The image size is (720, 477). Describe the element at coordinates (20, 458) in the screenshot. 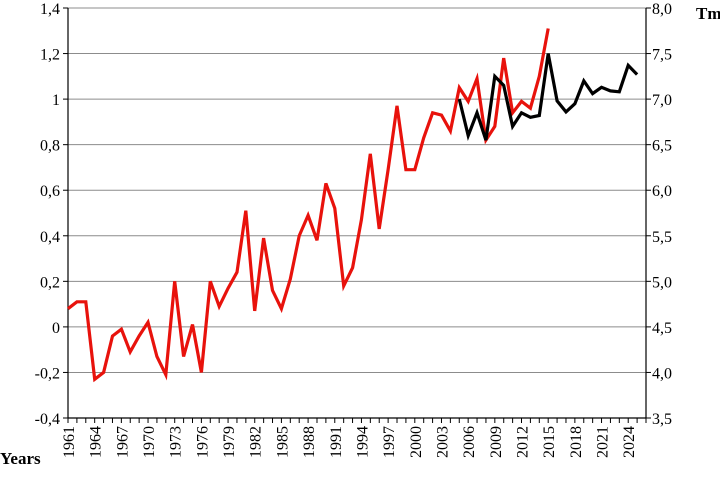

I see `x-axis-title: Years` at that location.